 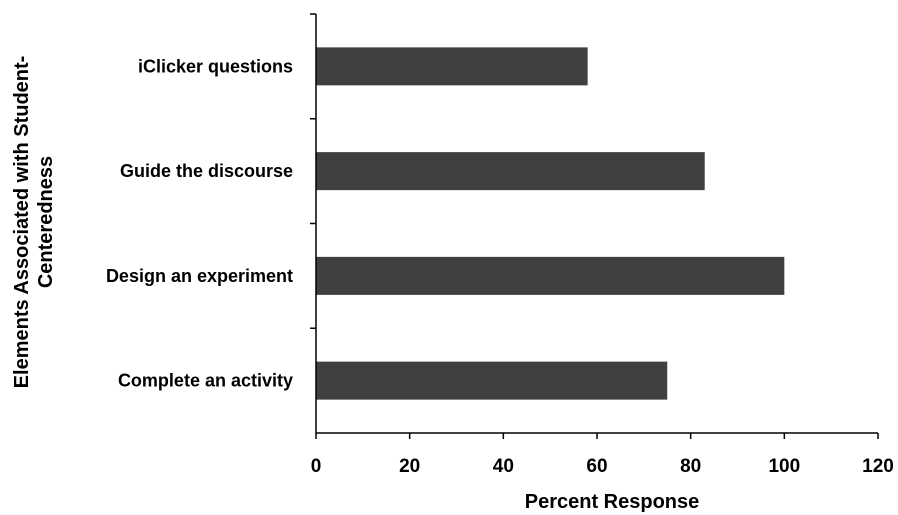 I want to click on x-tick-label: 40, so click(x=503, y=466).